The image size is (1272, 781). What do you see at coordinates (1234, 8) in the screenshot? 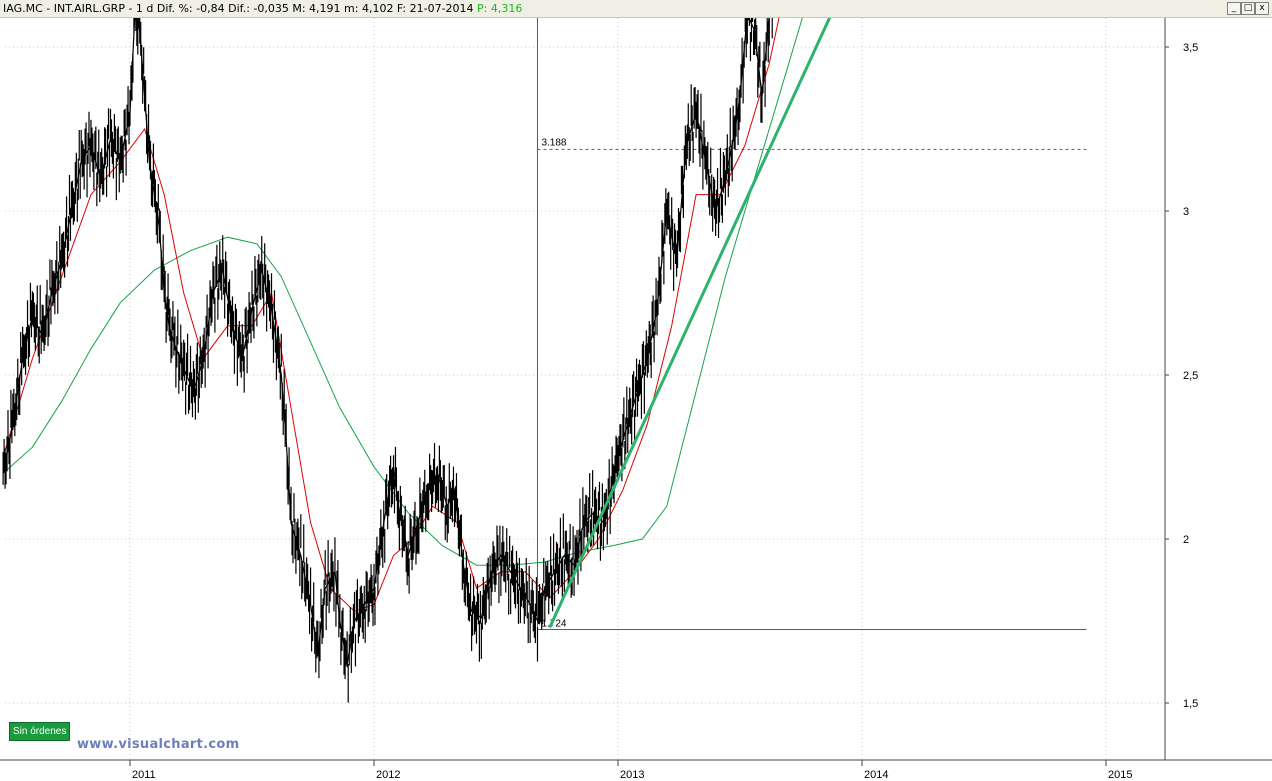
I see `minimize-button: _` at bounding box center [1234, 8].